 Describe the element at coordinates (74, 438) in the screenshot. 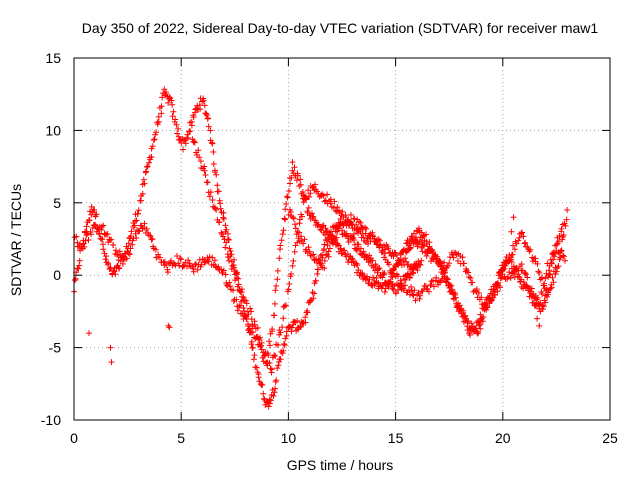

I see `x-tick-label: 0` at that location.